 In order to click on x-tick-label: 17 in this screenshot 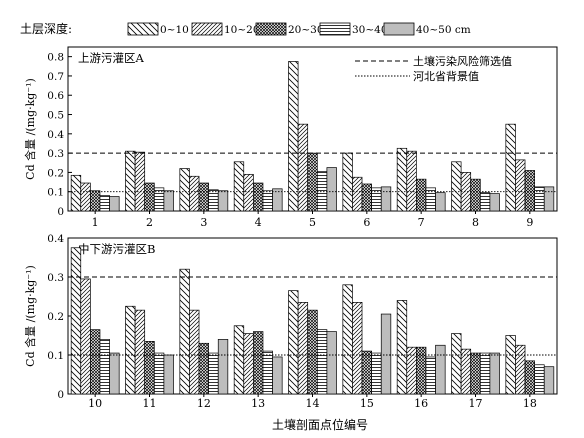, I will do `click(476, 403)`.